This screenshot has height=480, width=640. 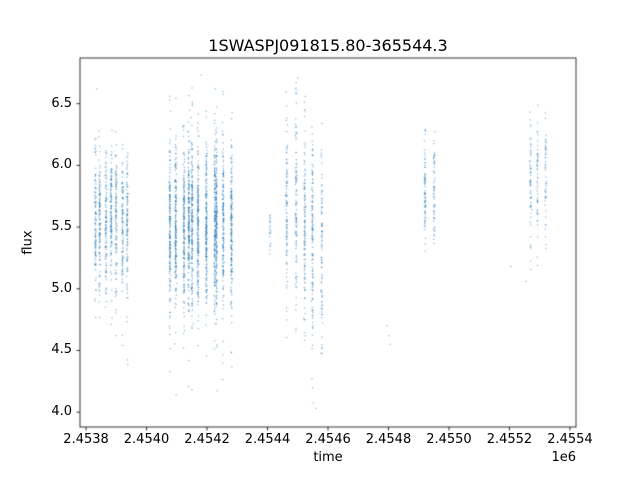 What do you see at coordinates (328, 457) in the screenshot?
I see `x-axis-label: time` at bounding box center [328, 457].